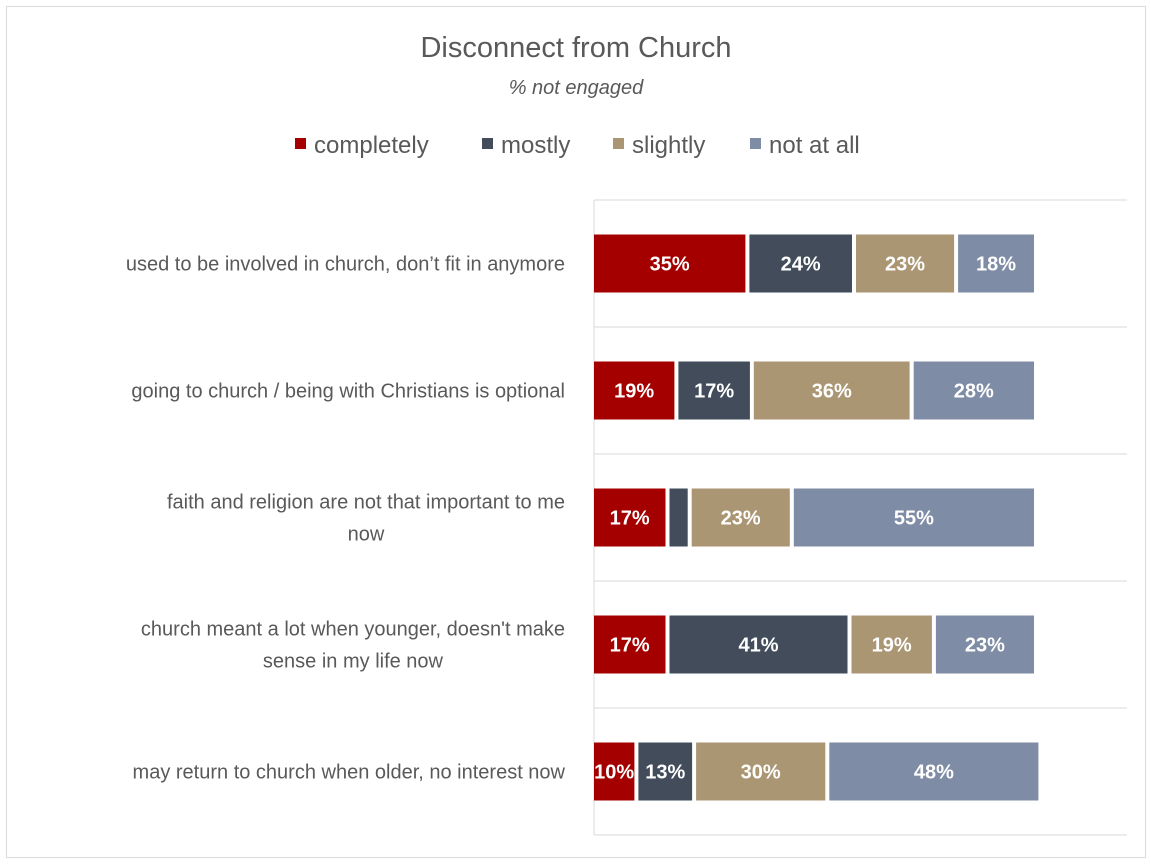  I want to click on data-label: 55%, so click(914, 519).